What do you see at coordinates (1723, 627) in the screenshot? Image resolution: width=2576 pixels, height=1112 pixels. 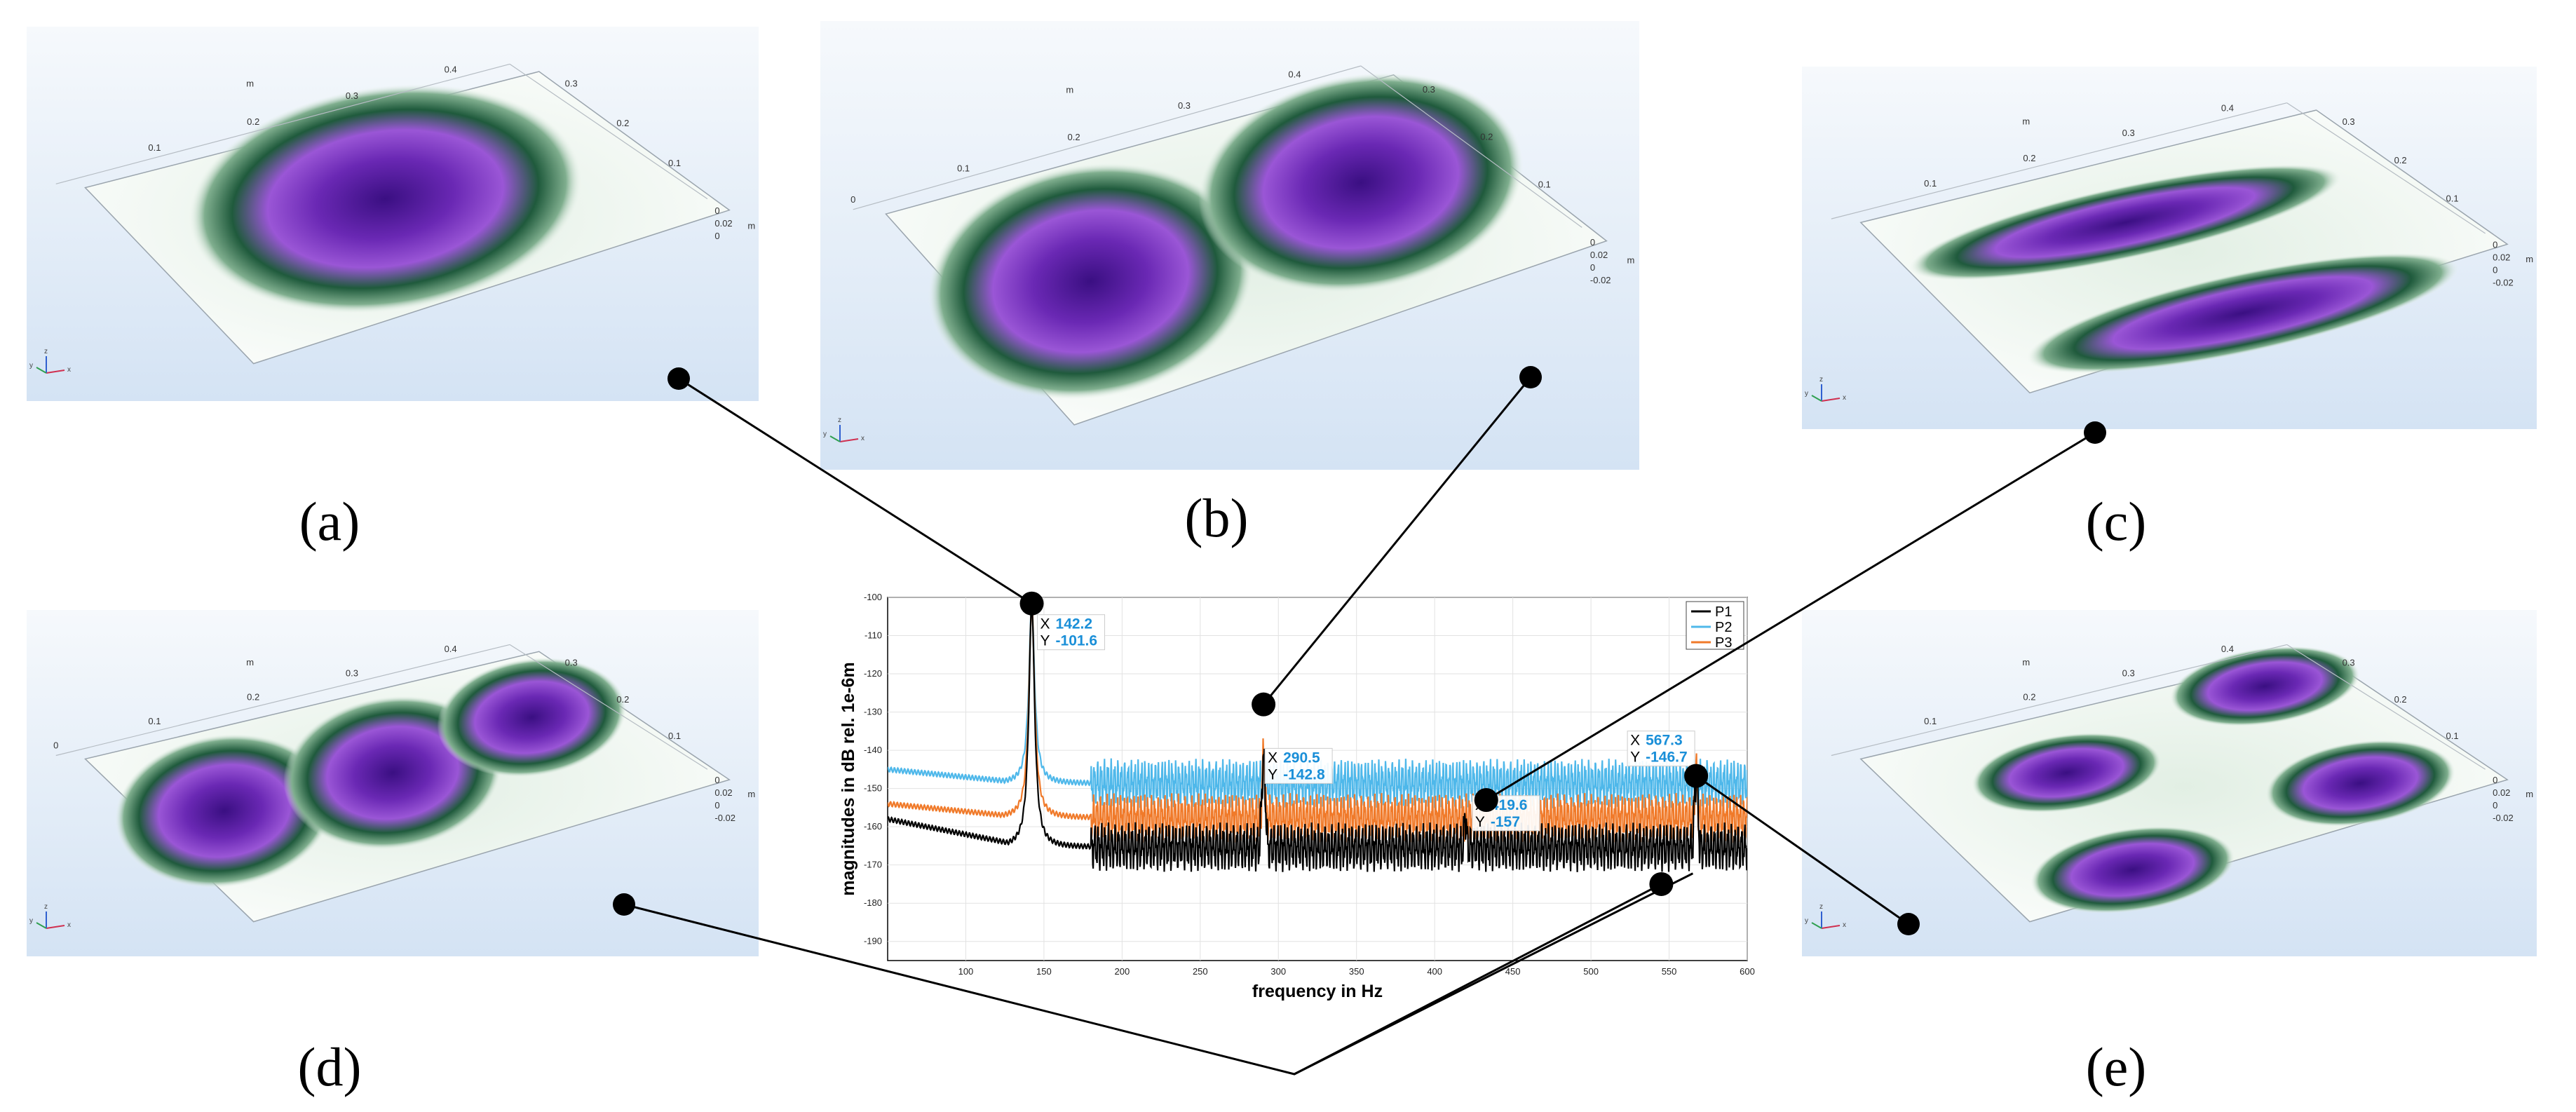 I see `legend-entry-p2: P2` at bounding box center [1723, 627].